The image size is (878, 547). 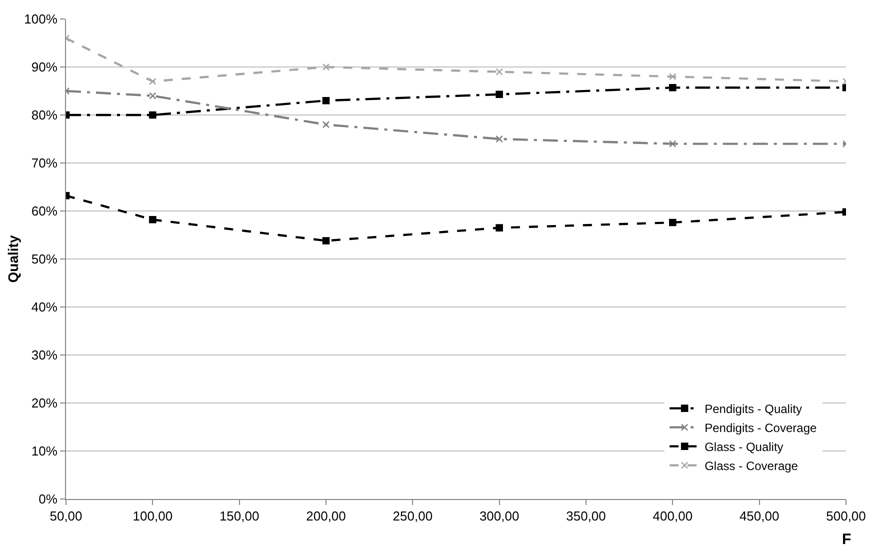 I want to click on legend-label: Pendigits - Quality, so click(x=753, y=409).